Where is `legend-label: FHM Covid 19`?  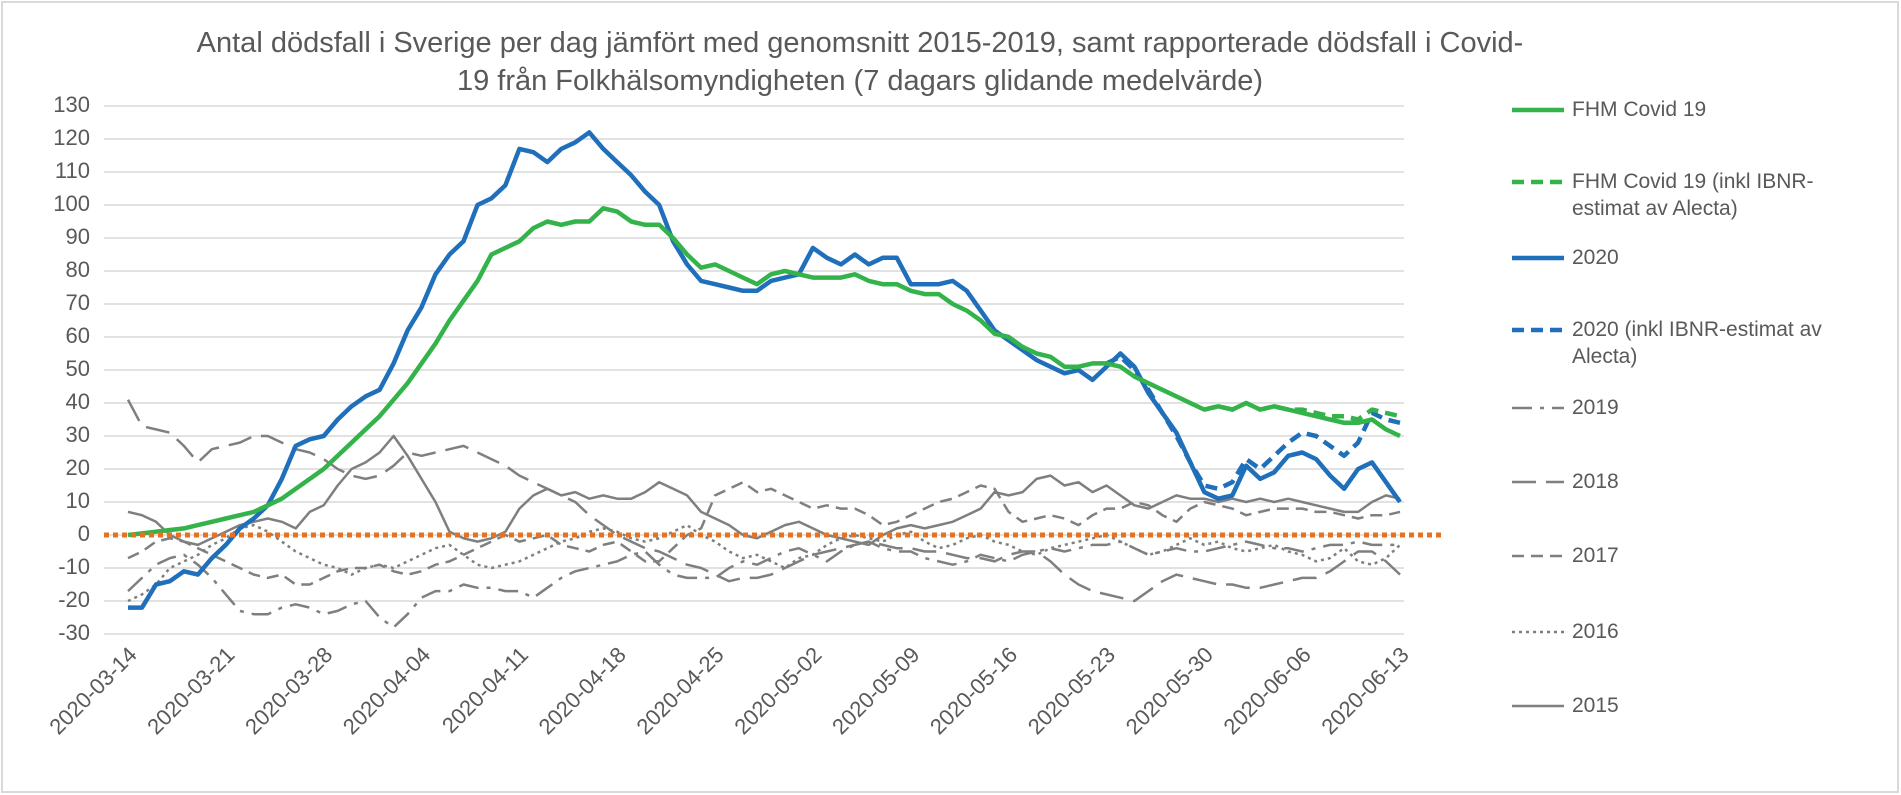 legend-label: FHM Covid 19 is located at coordinates (1639, 109).